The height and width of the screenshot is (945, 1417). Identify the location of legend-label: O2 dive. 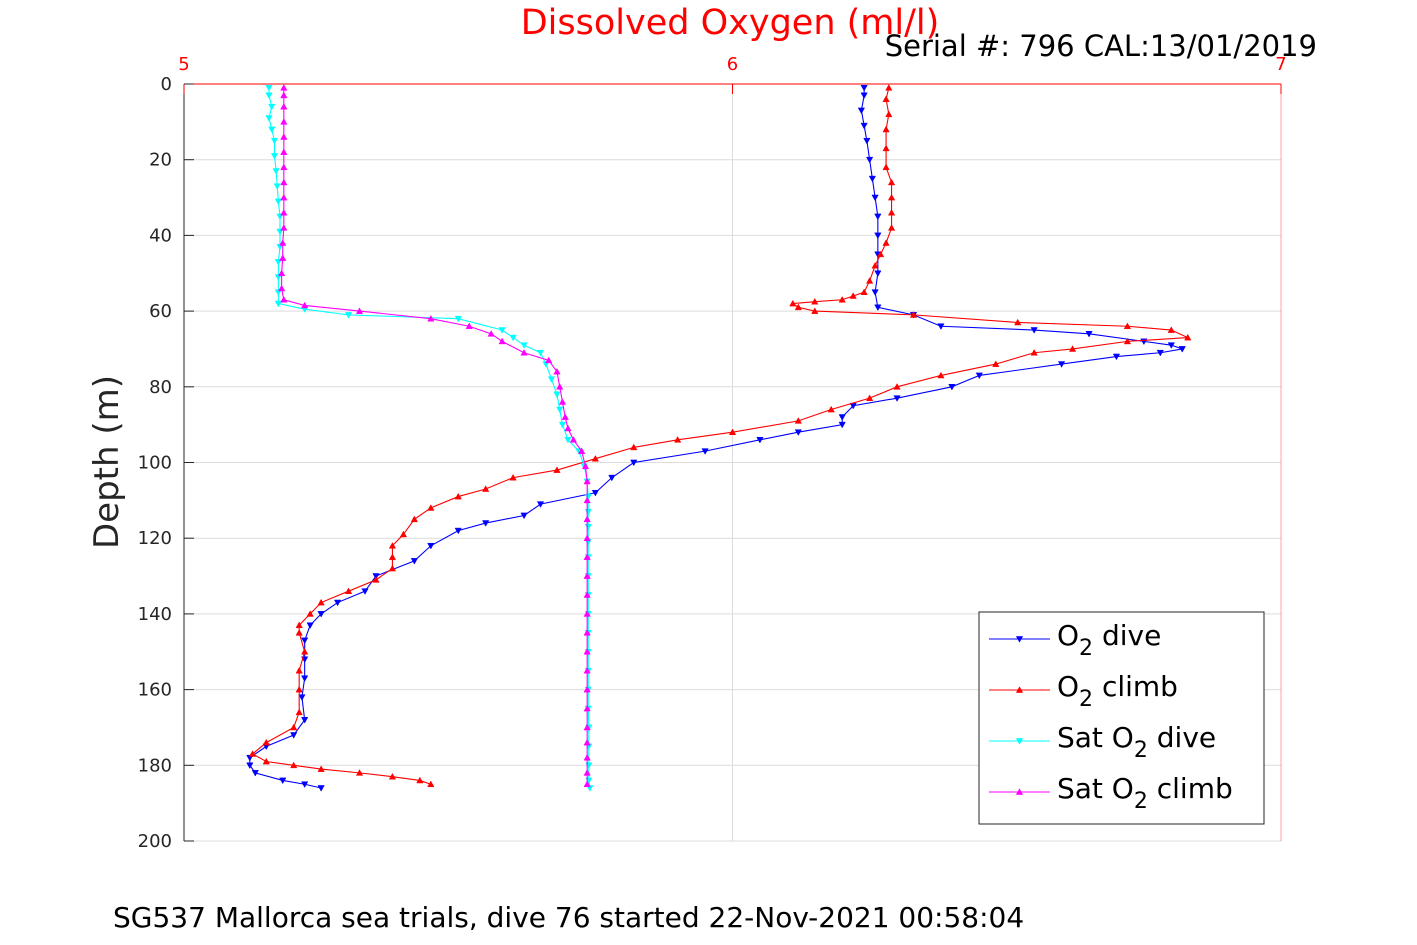
(1109, 640).